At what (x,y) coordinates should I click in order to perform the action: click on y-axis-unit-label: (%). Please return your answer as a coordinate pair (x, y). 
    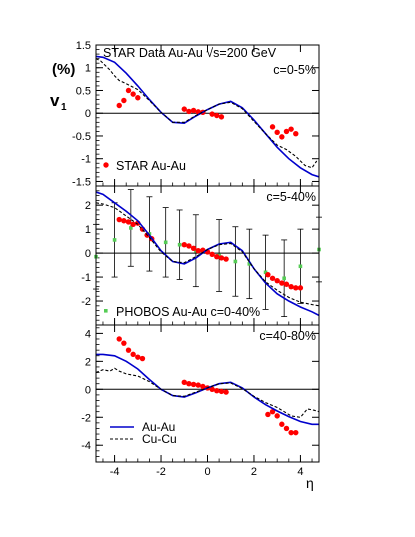
    Looking at the image, I should click on (63, 69).